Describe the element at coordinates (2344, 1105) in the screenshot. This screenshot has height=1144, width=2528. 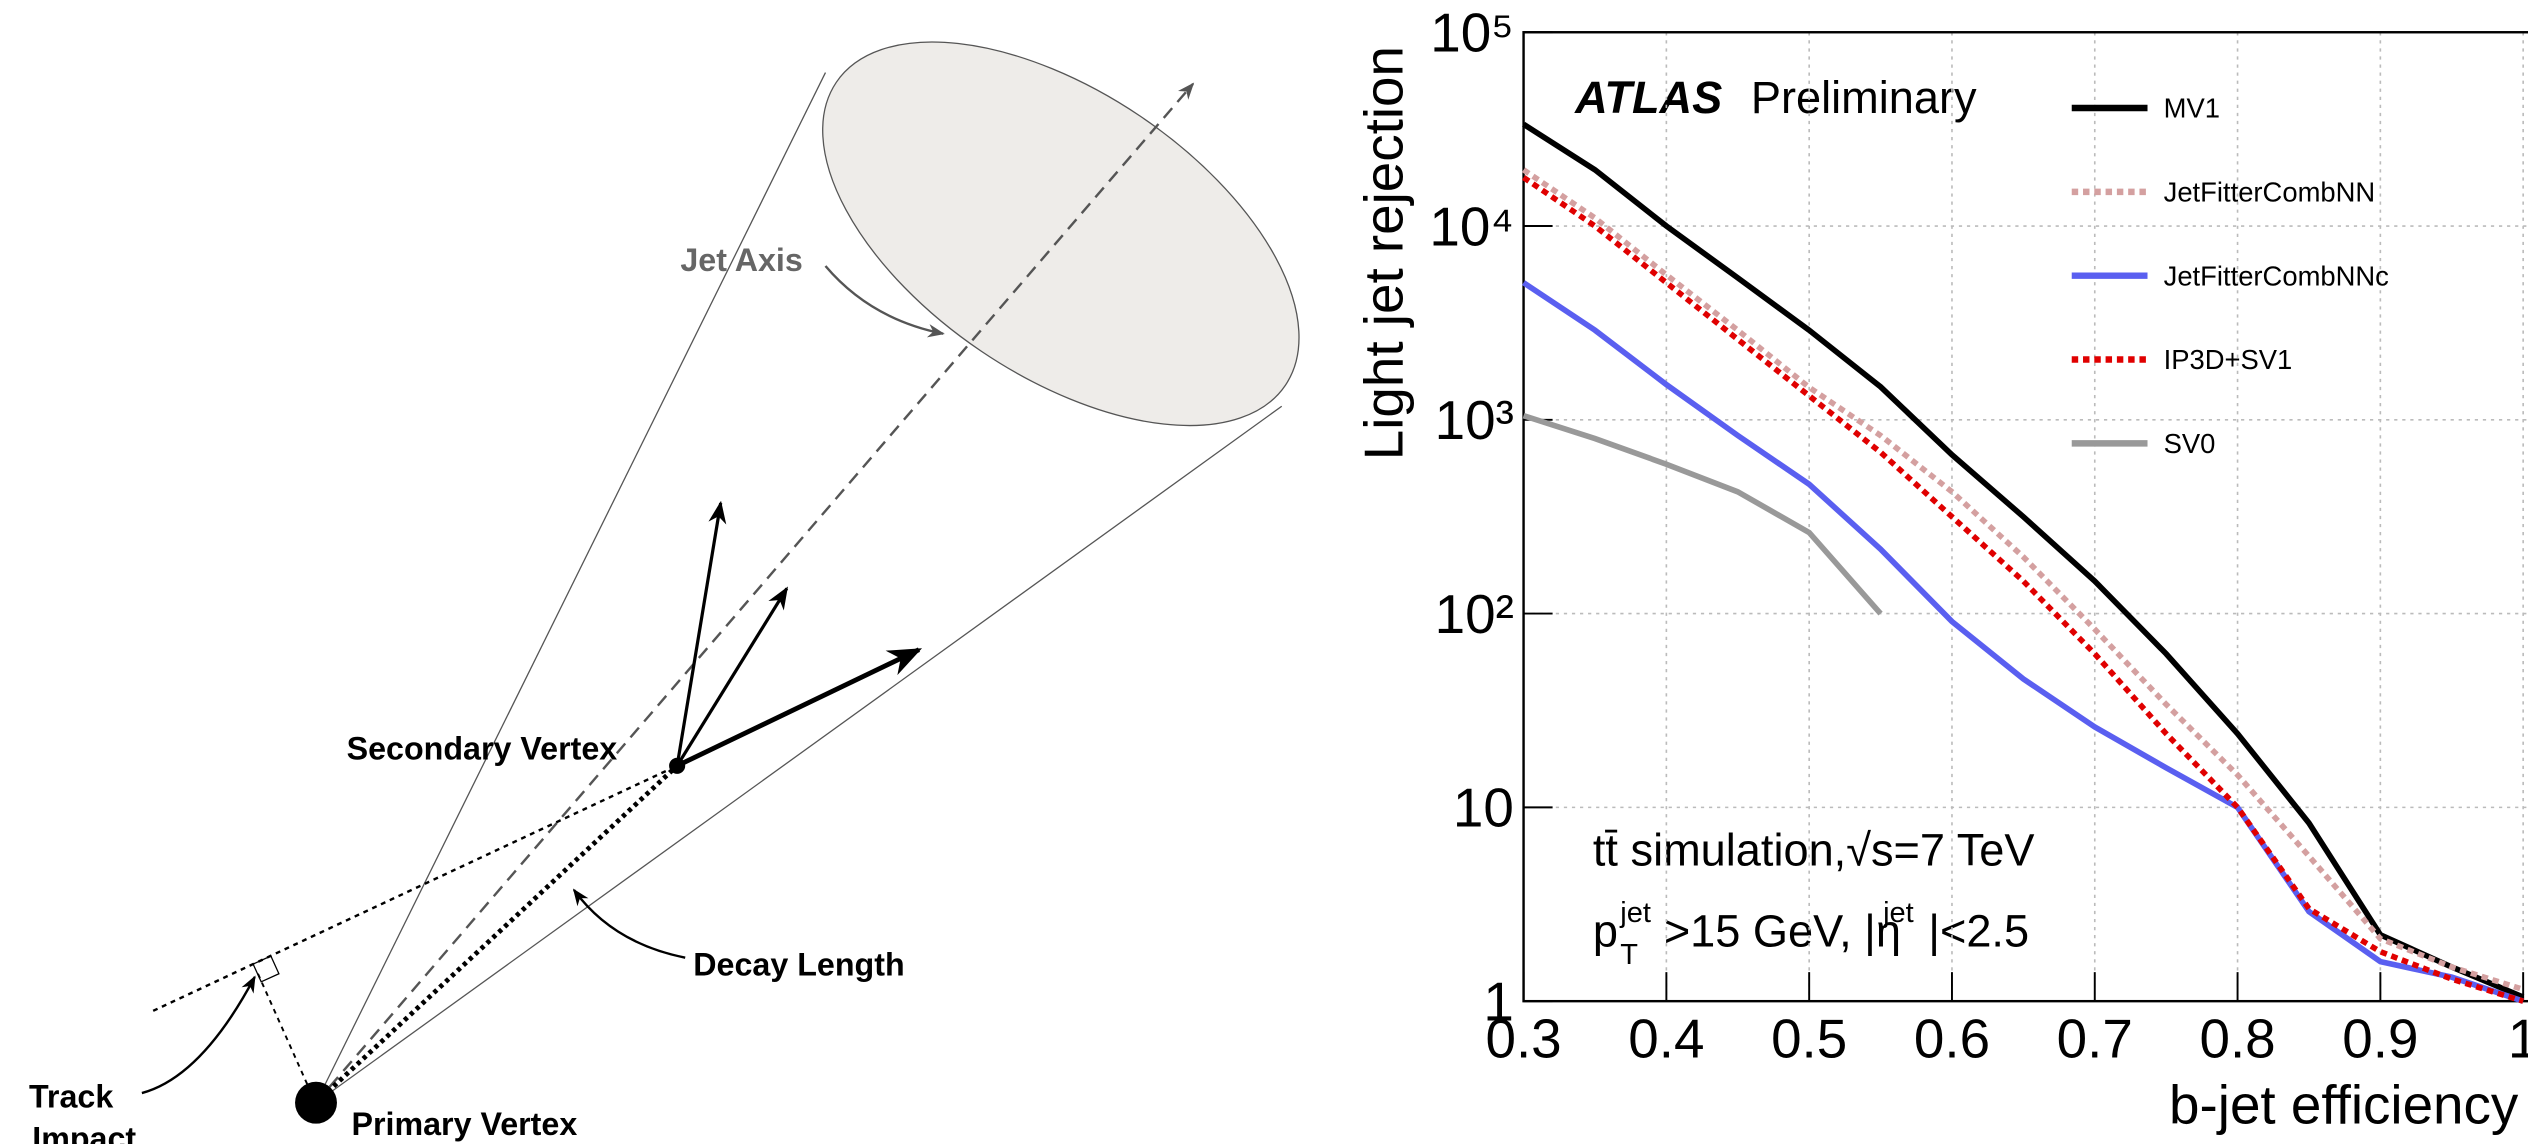
I see `x-axis-title: b-jet efficiency` at that location.